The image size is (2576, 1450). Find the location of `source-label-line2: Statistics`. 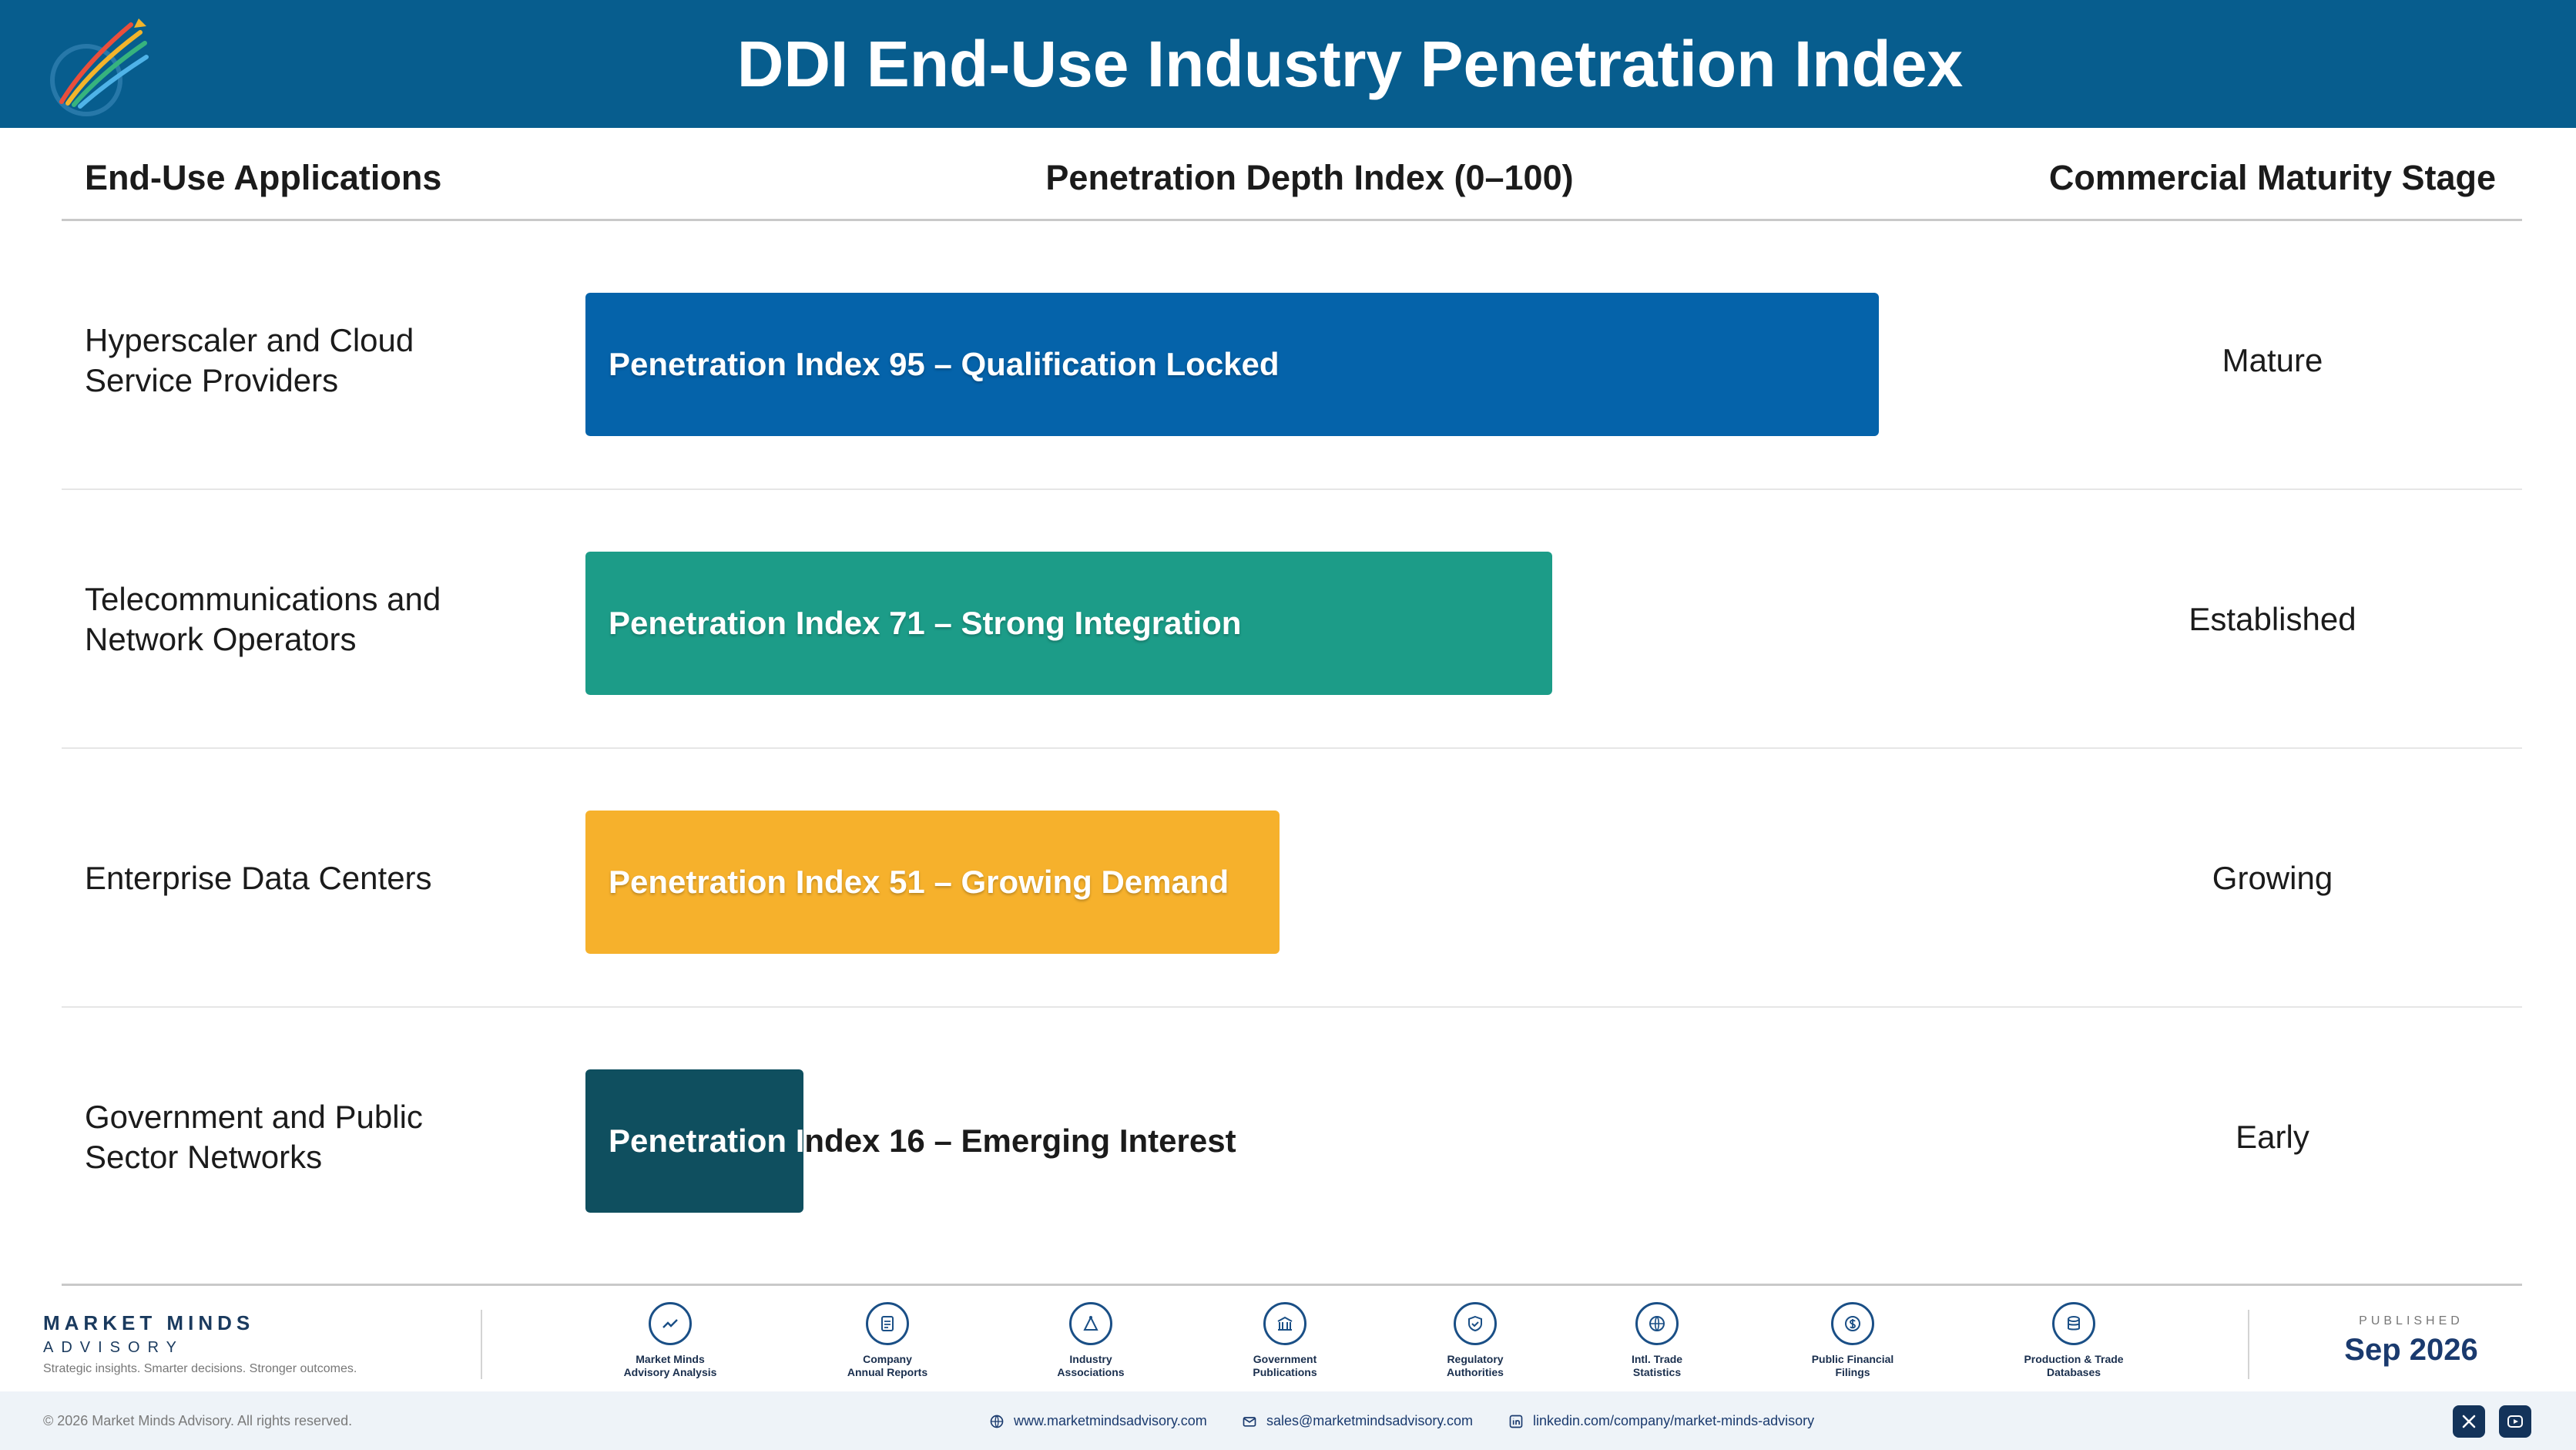

source-label-line2: Statistics is located at coordinates (1657, 1372).